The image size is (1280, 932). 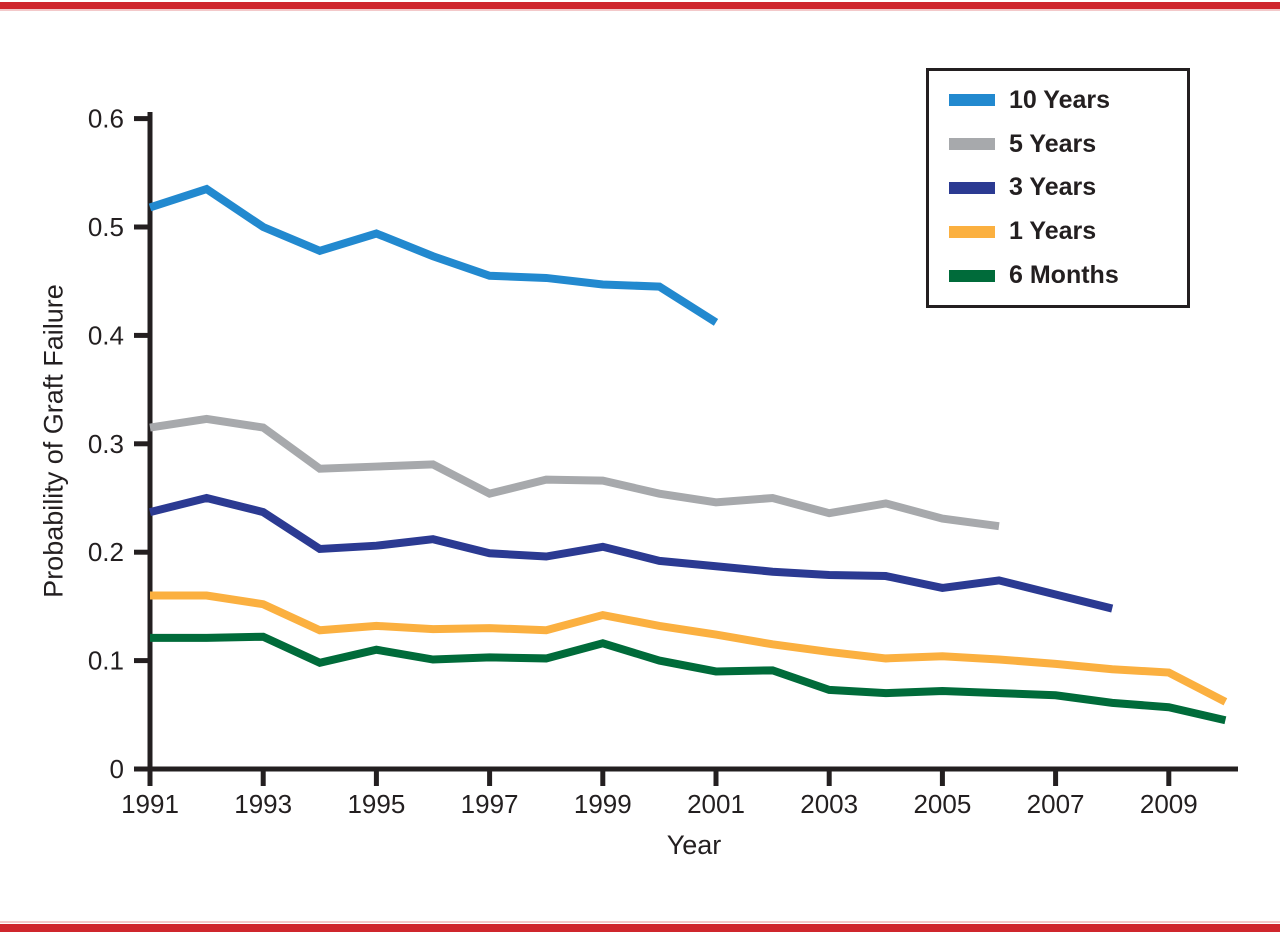 What do you see at coordinates (574, 472) in the screenshot?
I see `series-line-5-years` at bounding box center [574, 472].